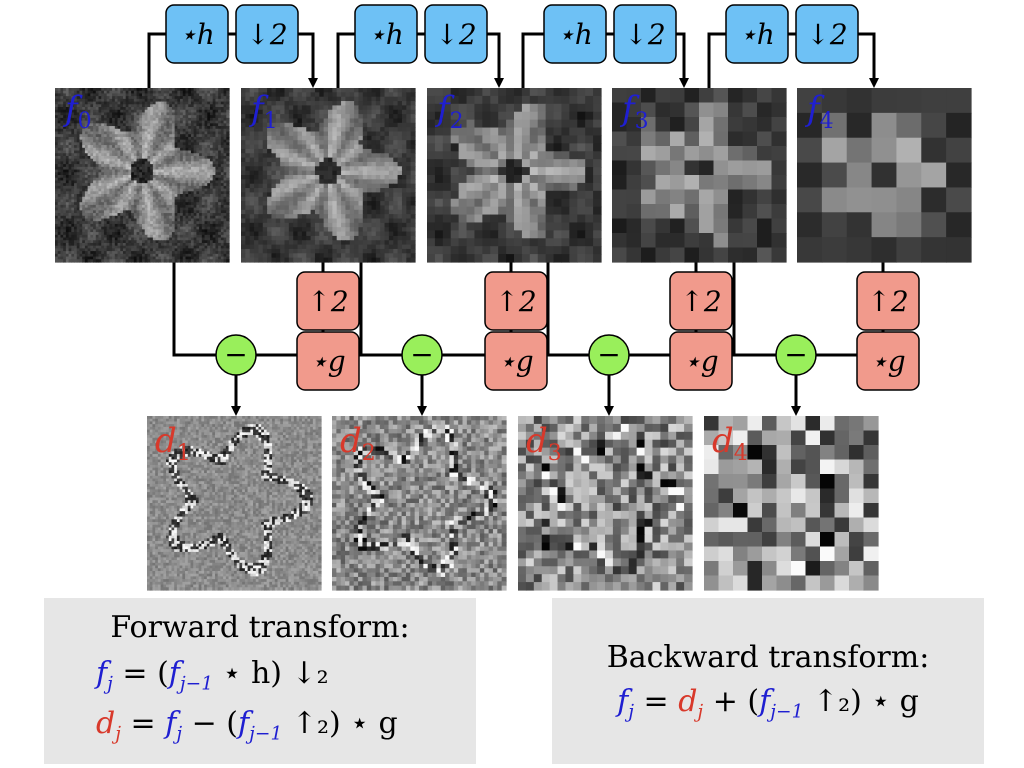 The height and width of the screenshot is (768, 1024). Describe the element at coordinates (768, 703) in the screenshot. I see `backward-equation-1: fj = dj + (fj−1 ↑₂) ⋆ g` at that location.